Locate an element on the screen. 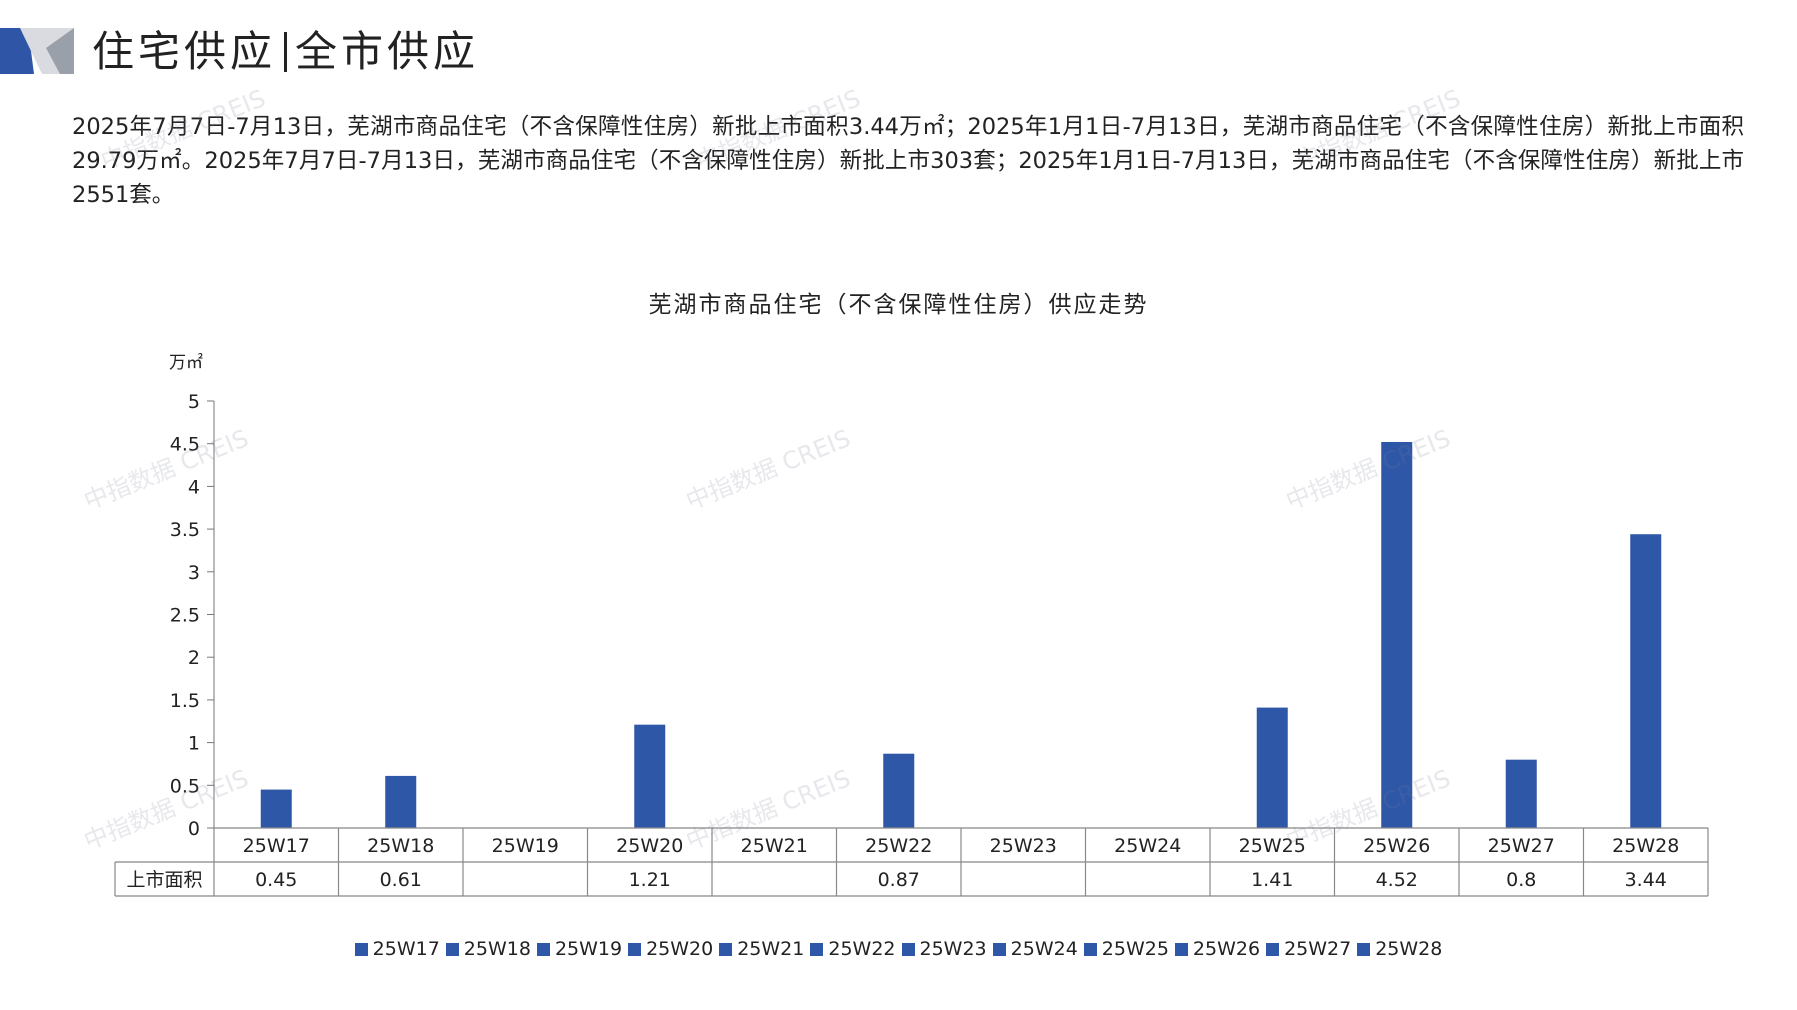 The width and height of the screenshot is (1797, 1010). x-tick-label: 25W19 is located at coordinates (525, 846).